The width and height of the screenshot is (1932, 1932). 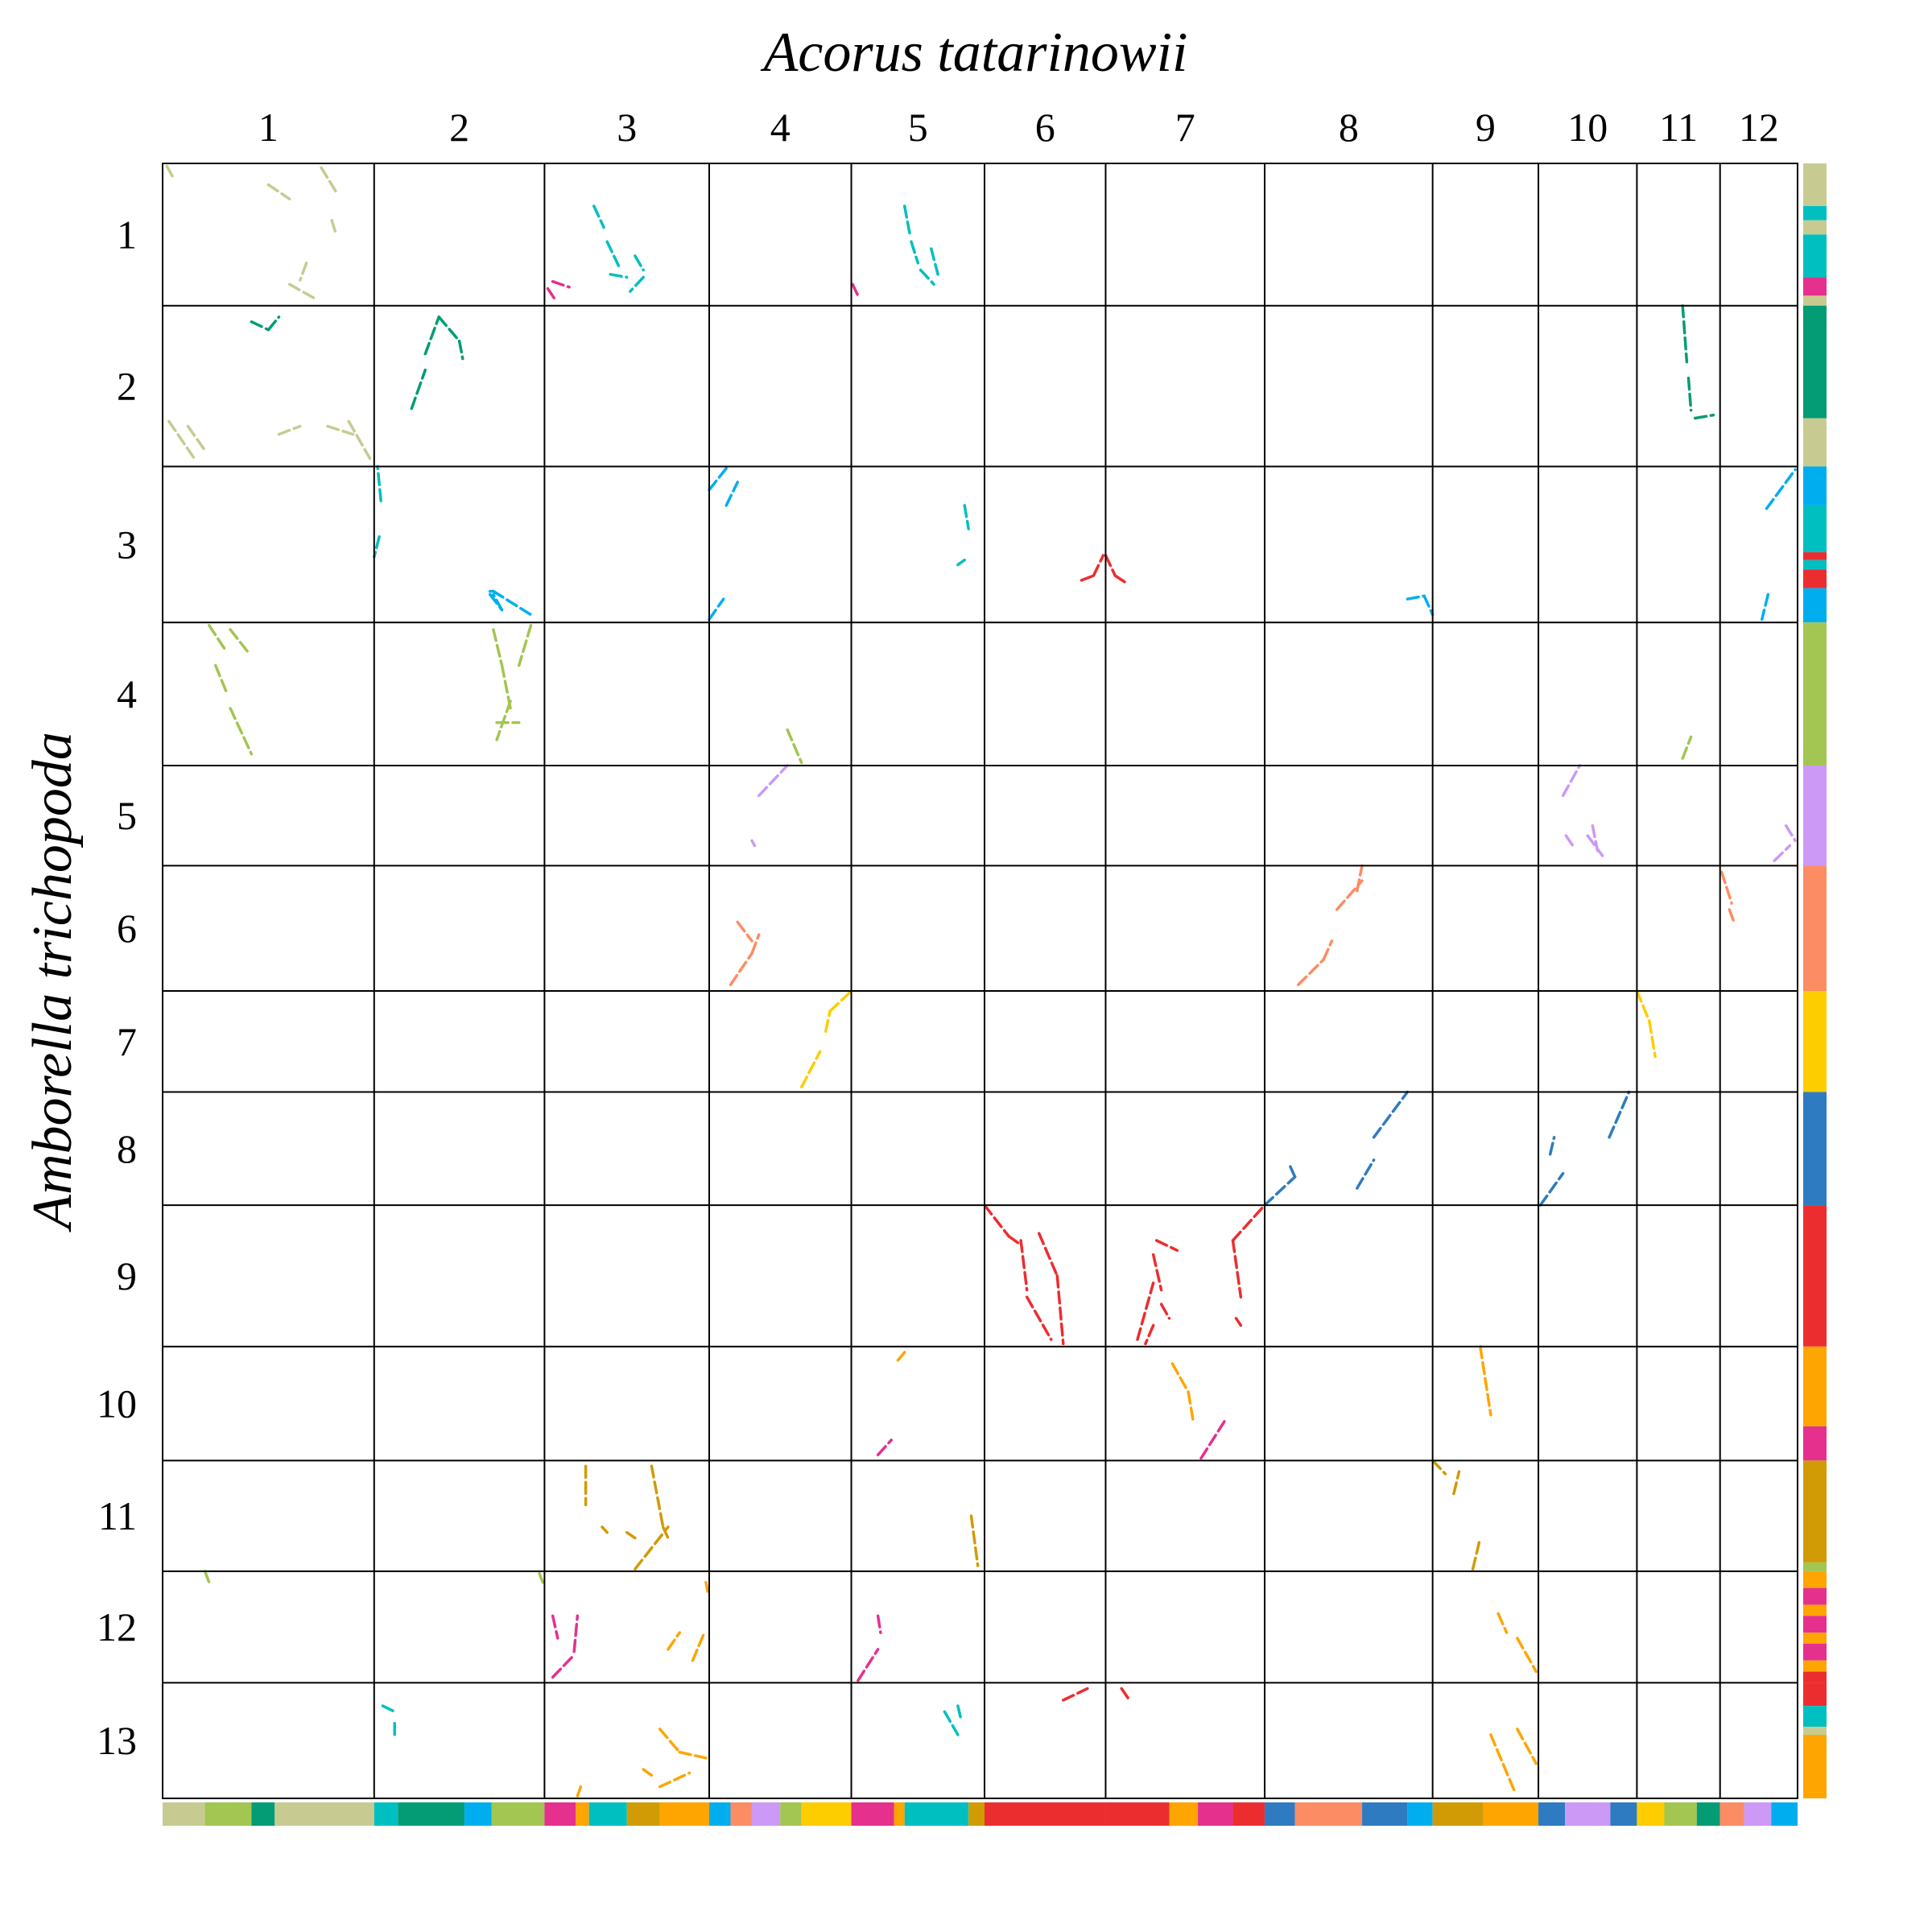 What do you see at coordinates (1018, 127) in the screenshot?
I see `x-tick-labels: 1 2 3 4 5 6 7 8 9 10 11 12` at bounding box center [1018, 127].